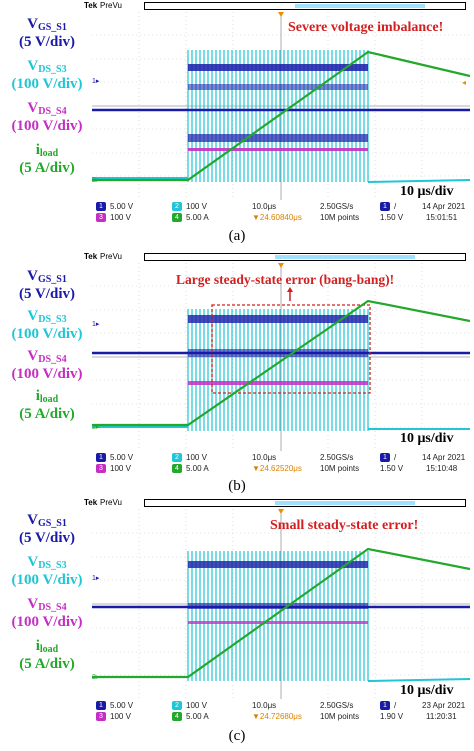 The width and height of the screenshot is (474, 751). Describe the element at coordinates (366, 27) in the screenshot. I see `annotation-a: Severe voltage imbalance!` at that location.